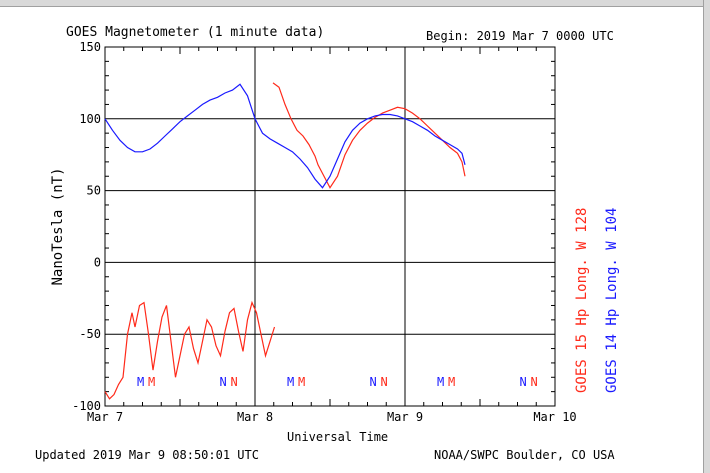  Describe the element at coordinates (147, 455) in the screenshot. I see `updated-timestamp: Updated 2019 Mar 9 08:50:01 UTC` at that location.